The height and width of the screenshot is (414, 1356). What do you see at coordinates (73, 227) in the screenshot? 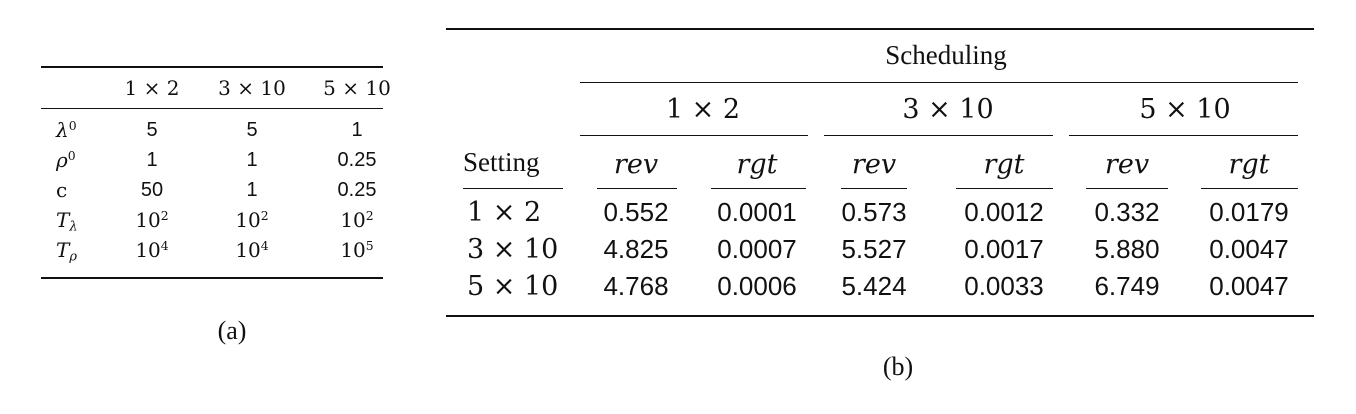
I see `table-a-row-label-sub: λ` at bounding box center [73, 227].